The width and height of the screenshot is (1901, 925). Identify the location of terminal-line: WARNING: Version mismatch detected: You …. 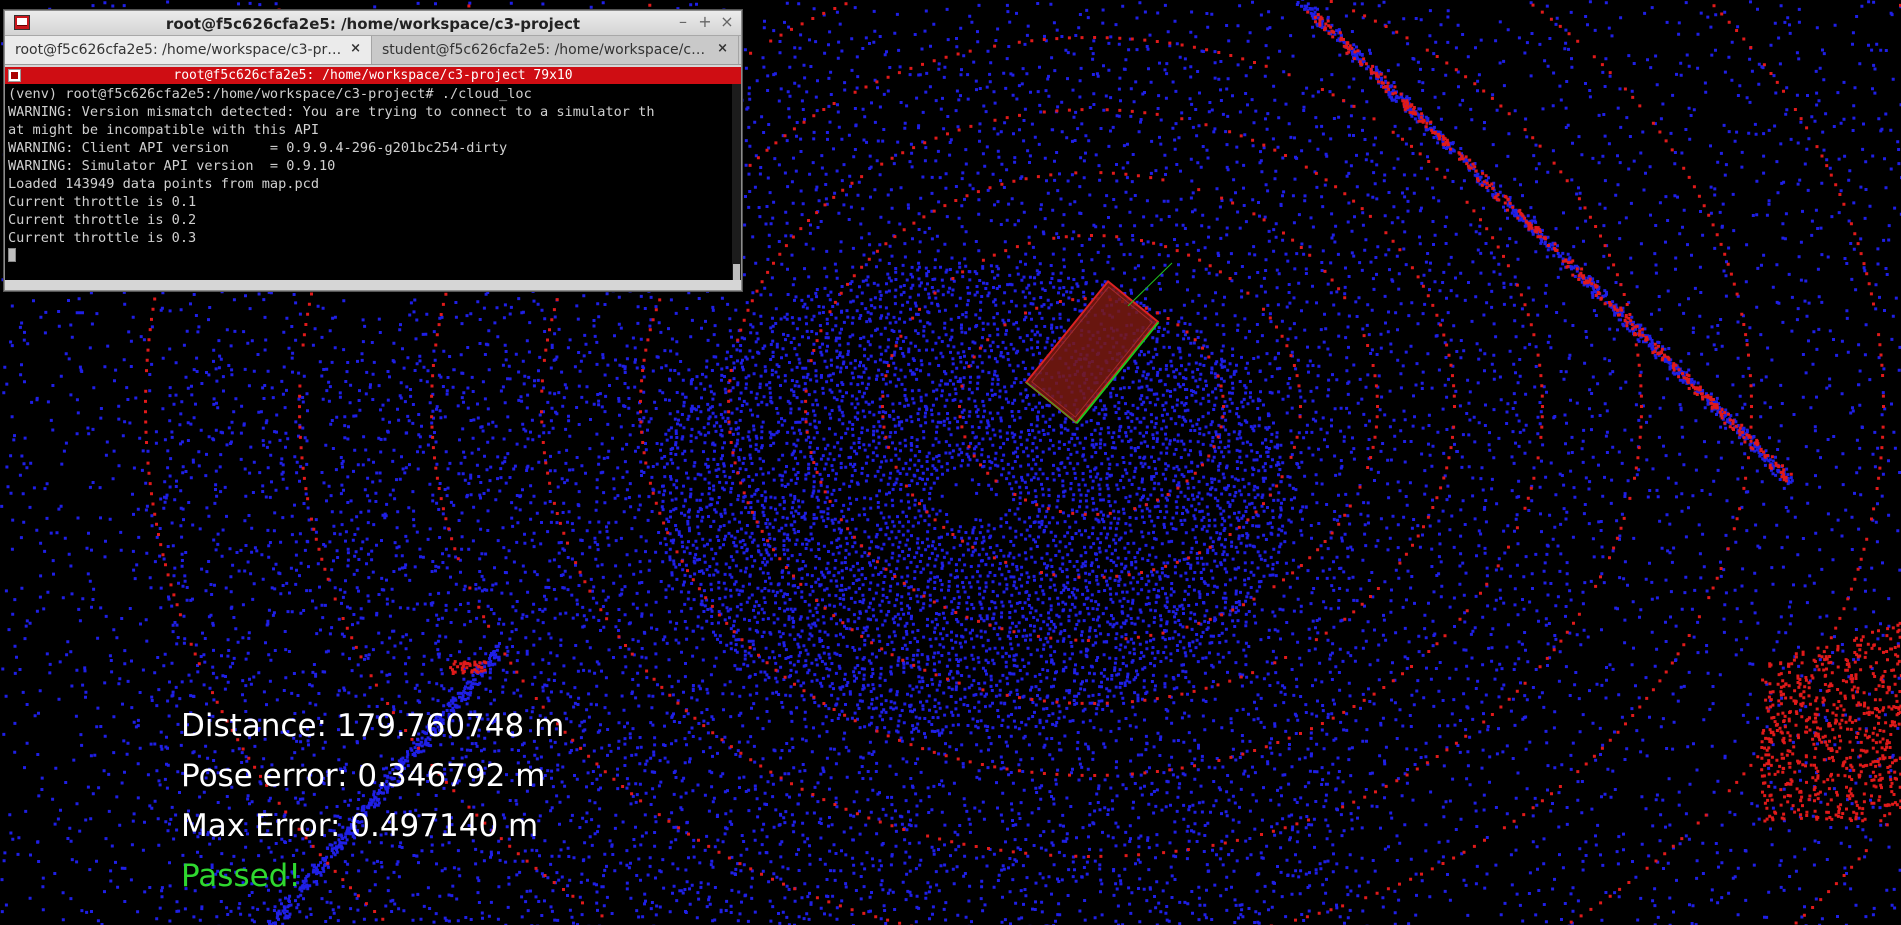
(331, 112).